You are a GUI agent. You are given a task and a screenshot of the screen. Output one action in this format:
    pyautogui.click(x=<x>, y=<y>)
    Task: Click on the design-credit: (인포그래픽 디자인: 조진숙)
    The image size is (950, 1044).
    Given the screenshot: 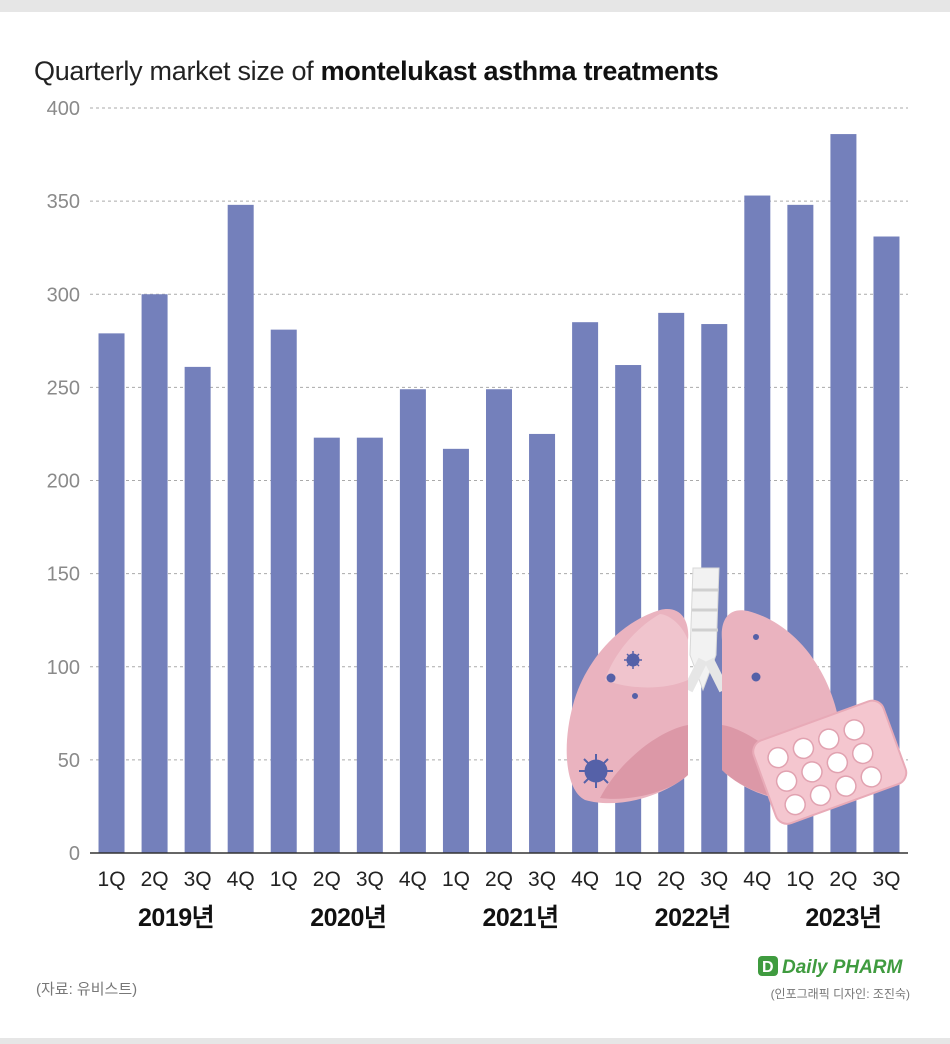 What is the action you would take?
    pyautogui.click(x=840, y=994)
    